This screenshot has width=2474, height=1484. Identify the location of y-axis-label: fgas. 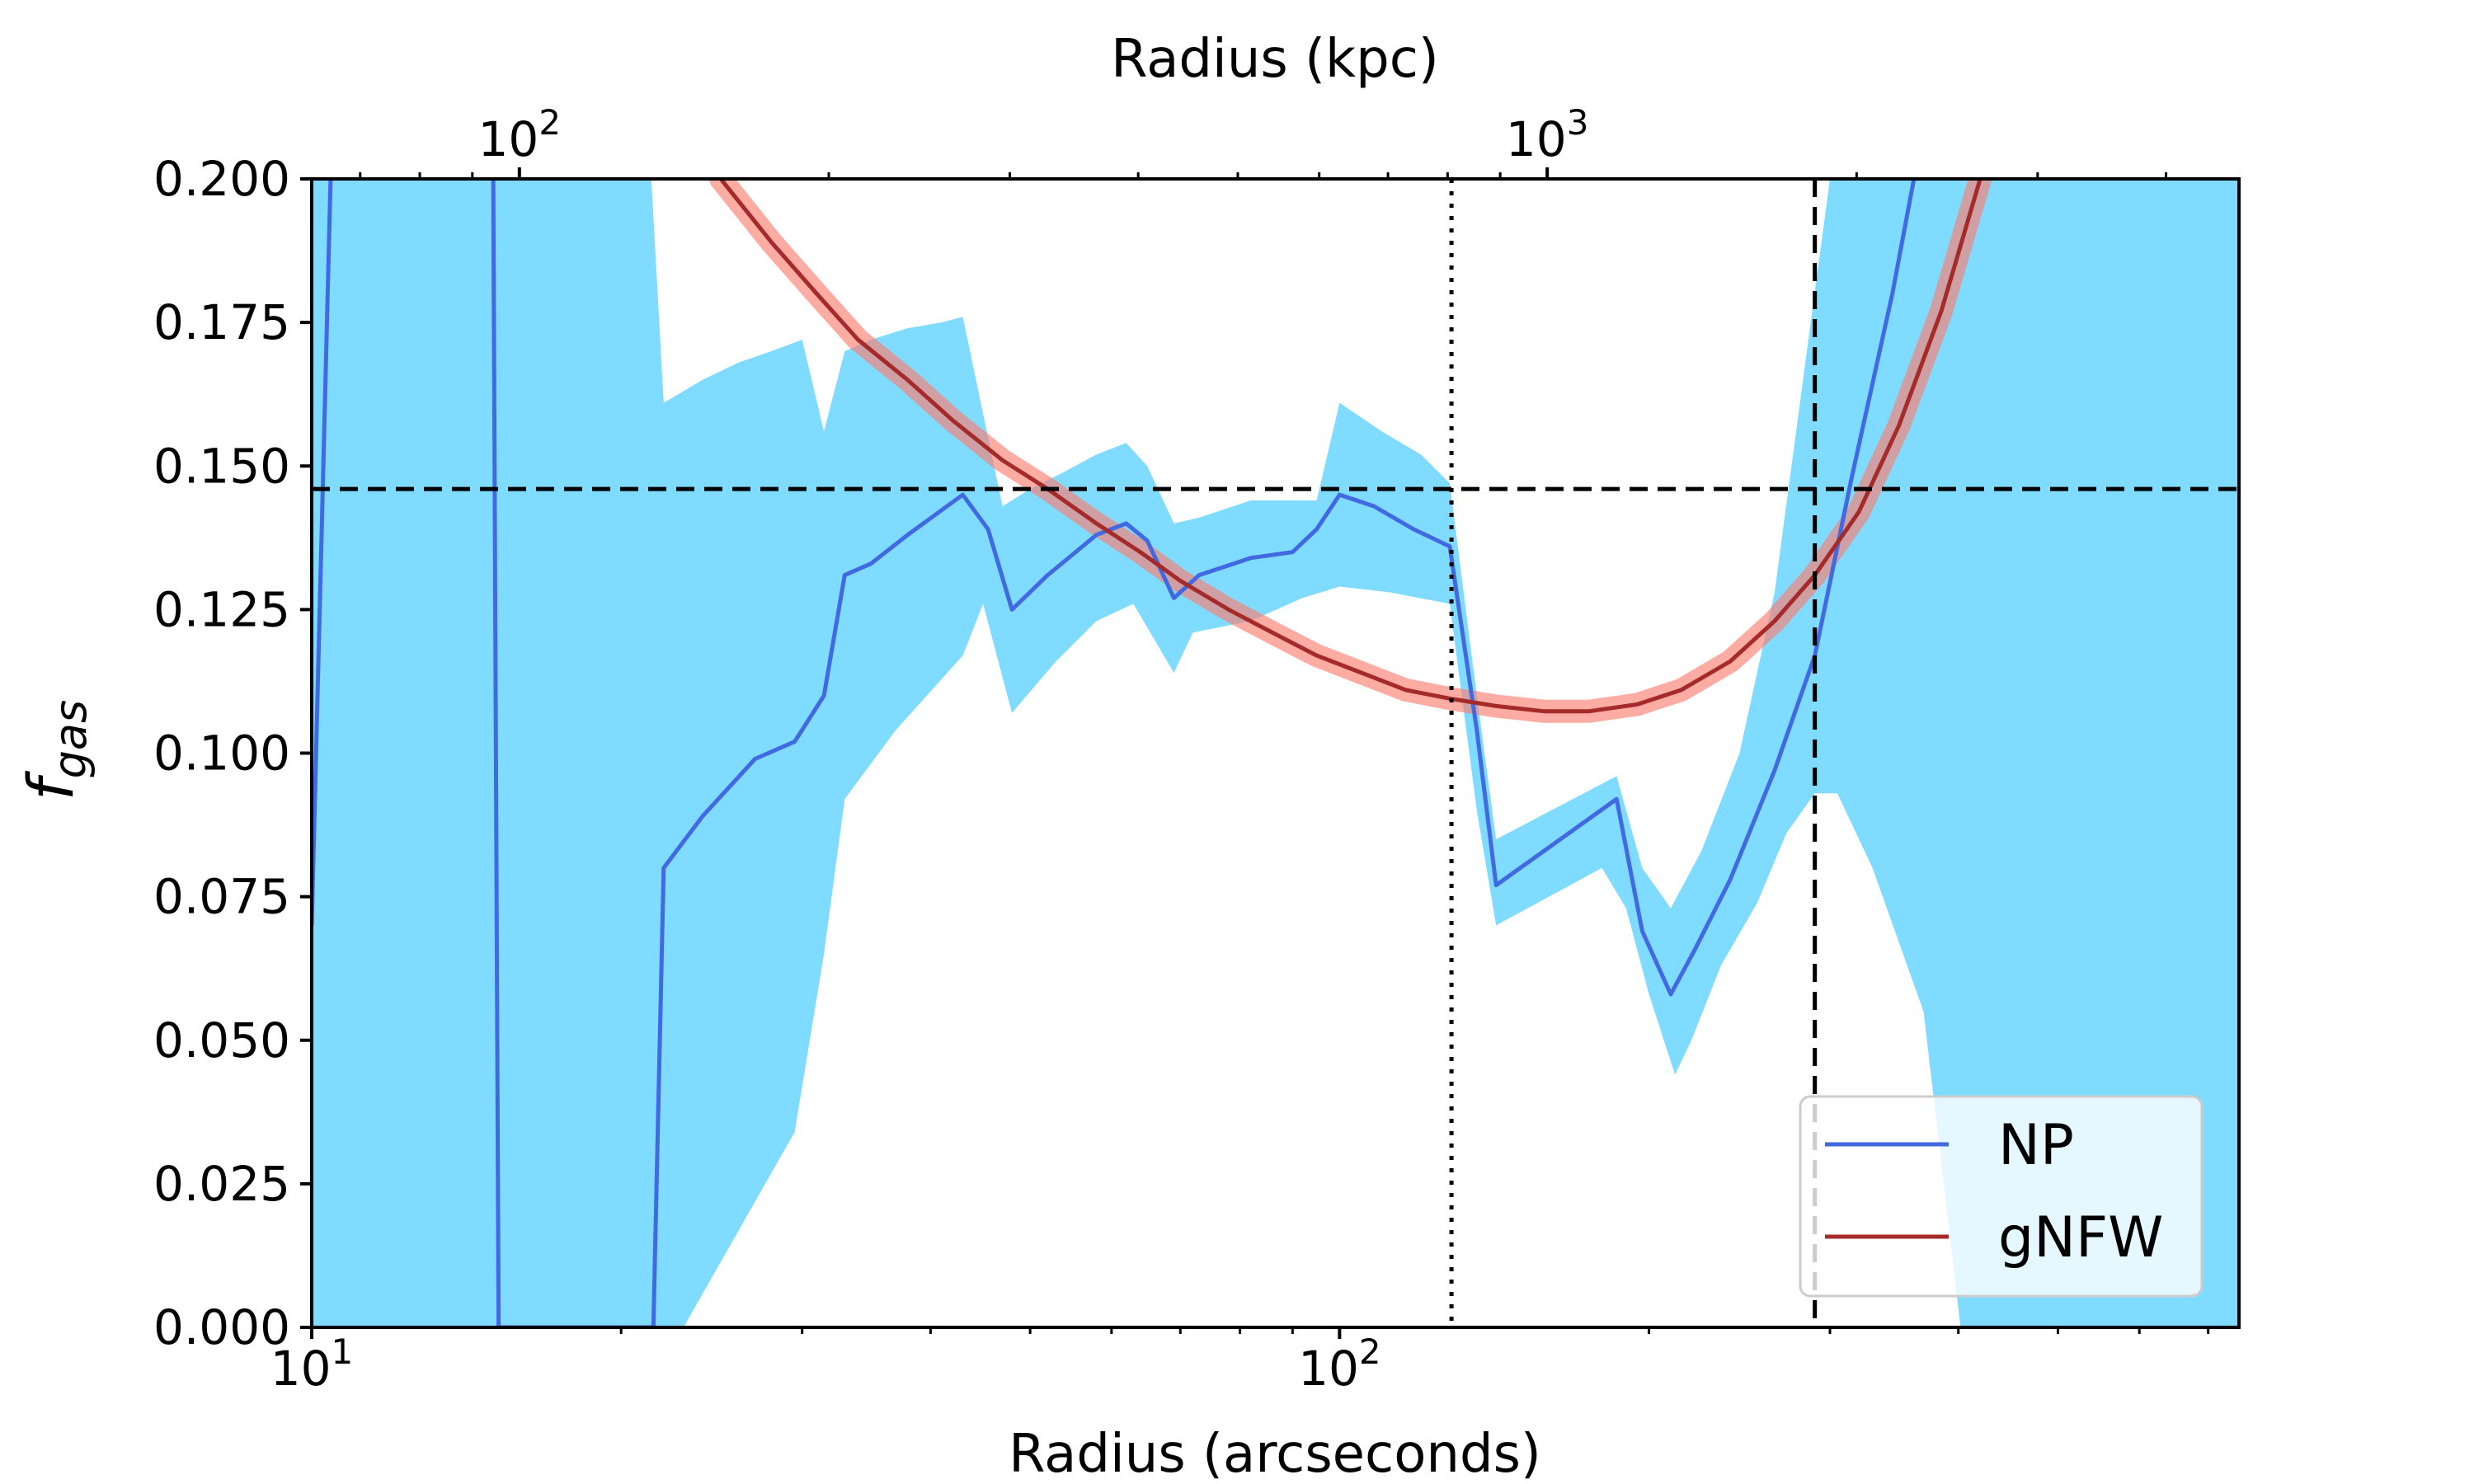
(55, 750).